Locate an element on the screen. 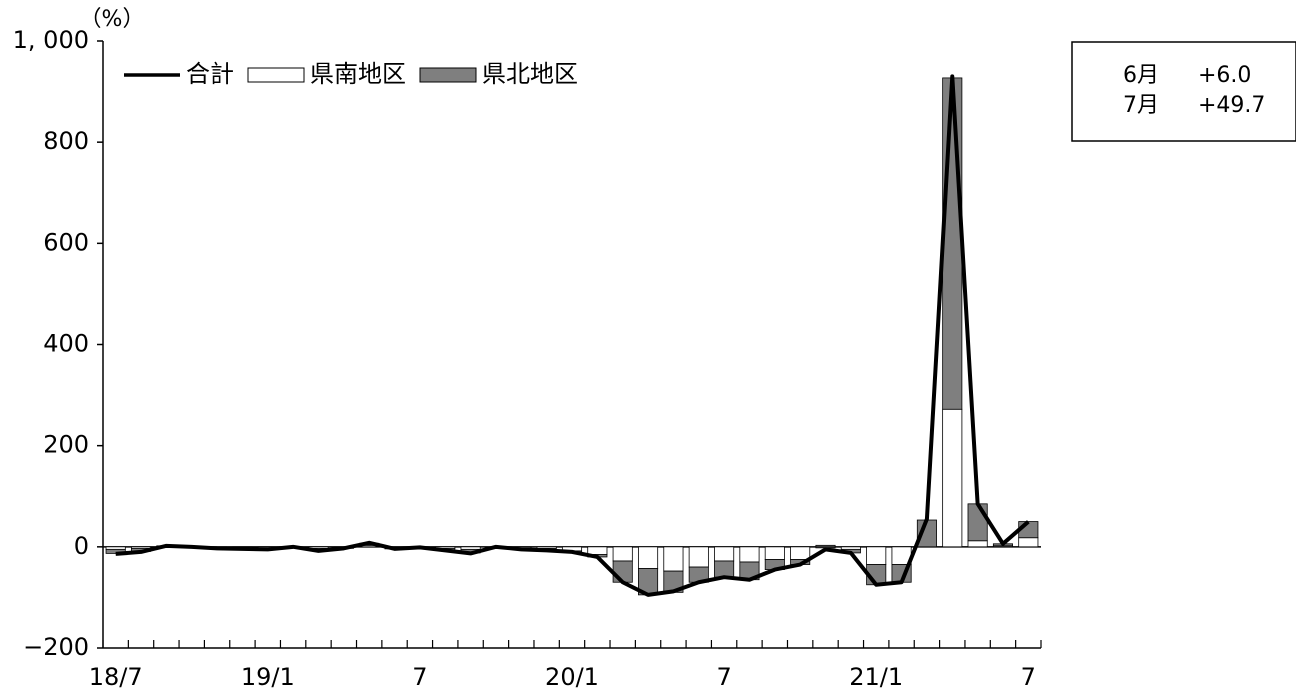 The width and height of the screenshot is (1296, 700). legend-label: 県南地区 is located at coordinates (358, 74).